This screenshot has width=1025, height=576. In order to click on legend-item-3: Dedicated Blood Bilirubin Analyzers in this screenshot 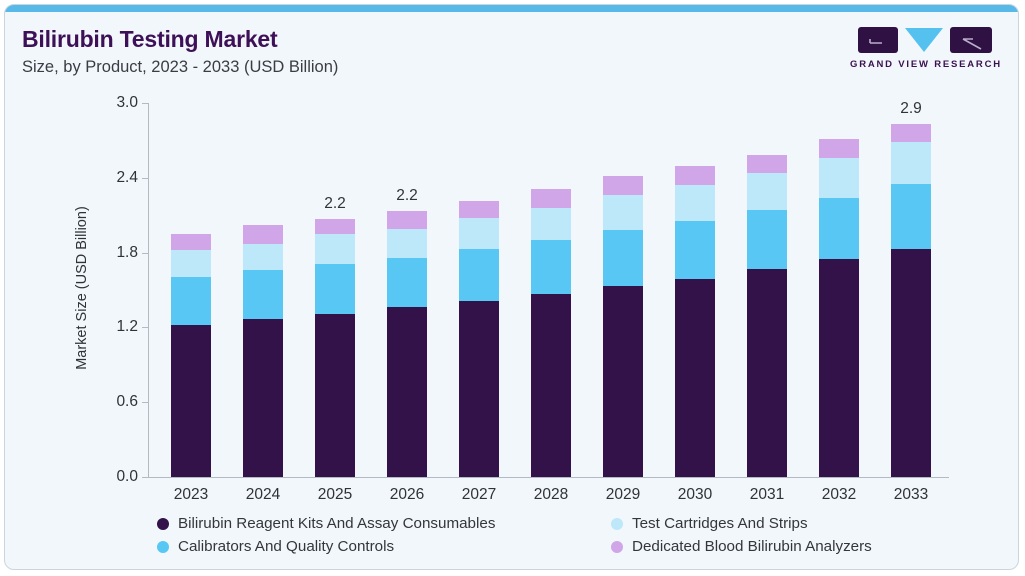, I will do `click(741, 546)`.